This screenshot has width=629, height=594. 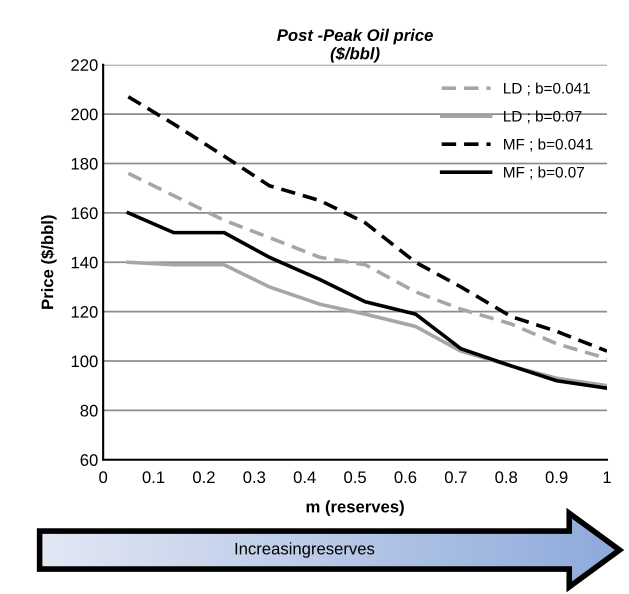 What do you see at coordinates (85, 312) in the screenshot?
I see `y-tick-label: 120` at bounding box center [85, 312].